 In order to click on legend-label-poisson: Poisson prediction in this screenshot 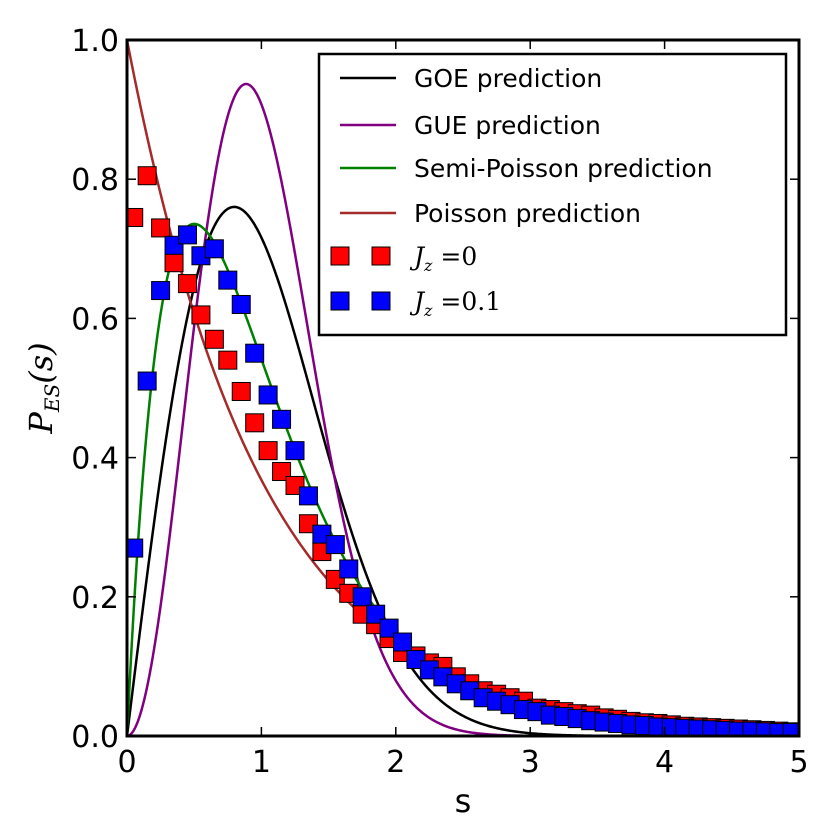, I will do `click(527, 213)`.